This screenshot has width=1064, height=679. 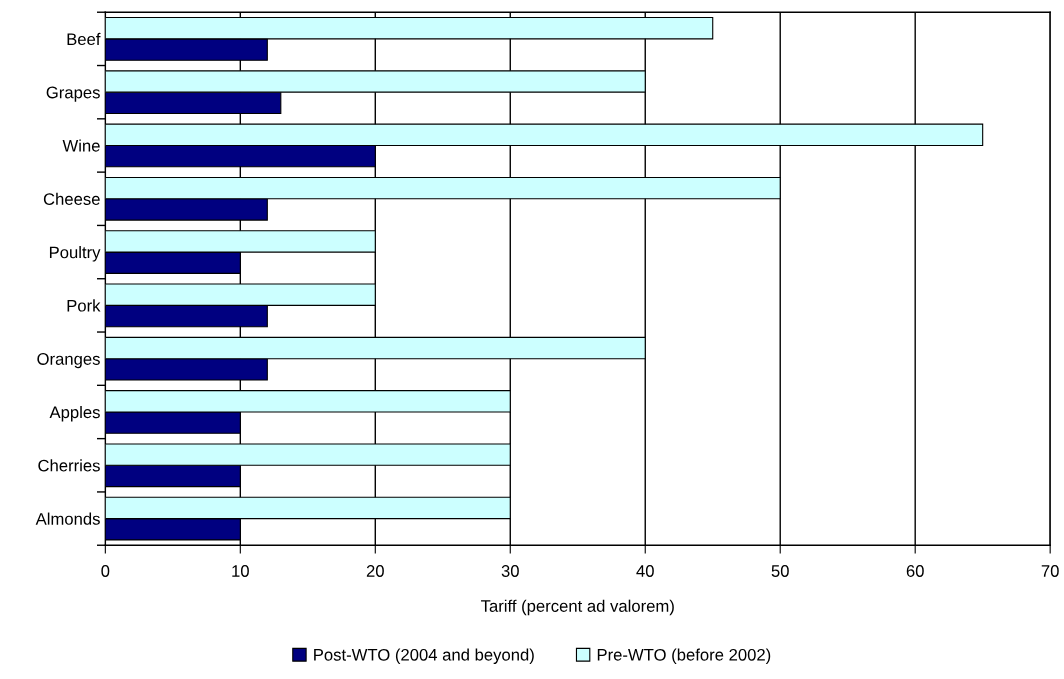 I want to click on y-tick-label: Oranges, so click(x=68, y=361).